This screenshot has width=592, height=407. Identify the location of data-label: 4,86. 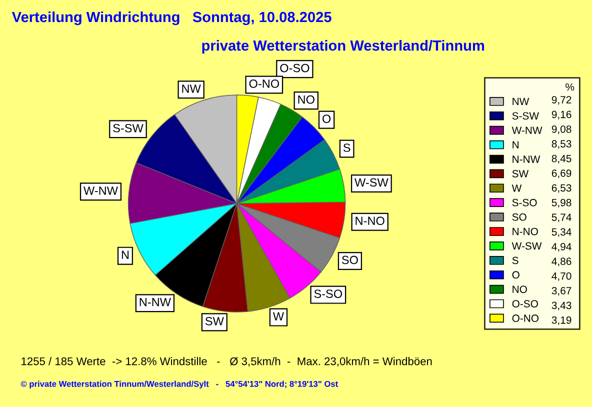
(562, 262).